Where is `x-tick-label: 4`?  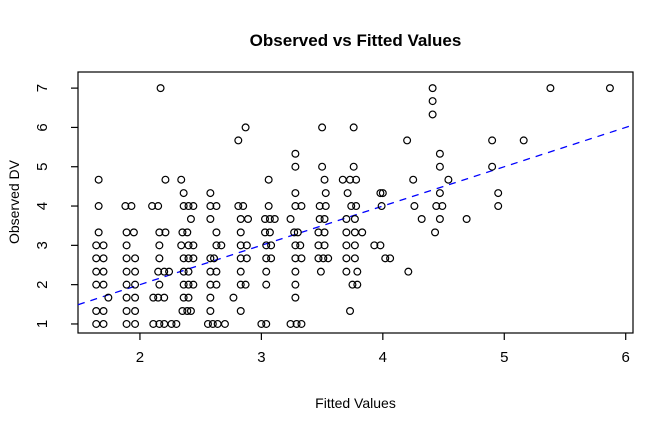 x-tick-label: 4 is located at coordinates (383, 357).